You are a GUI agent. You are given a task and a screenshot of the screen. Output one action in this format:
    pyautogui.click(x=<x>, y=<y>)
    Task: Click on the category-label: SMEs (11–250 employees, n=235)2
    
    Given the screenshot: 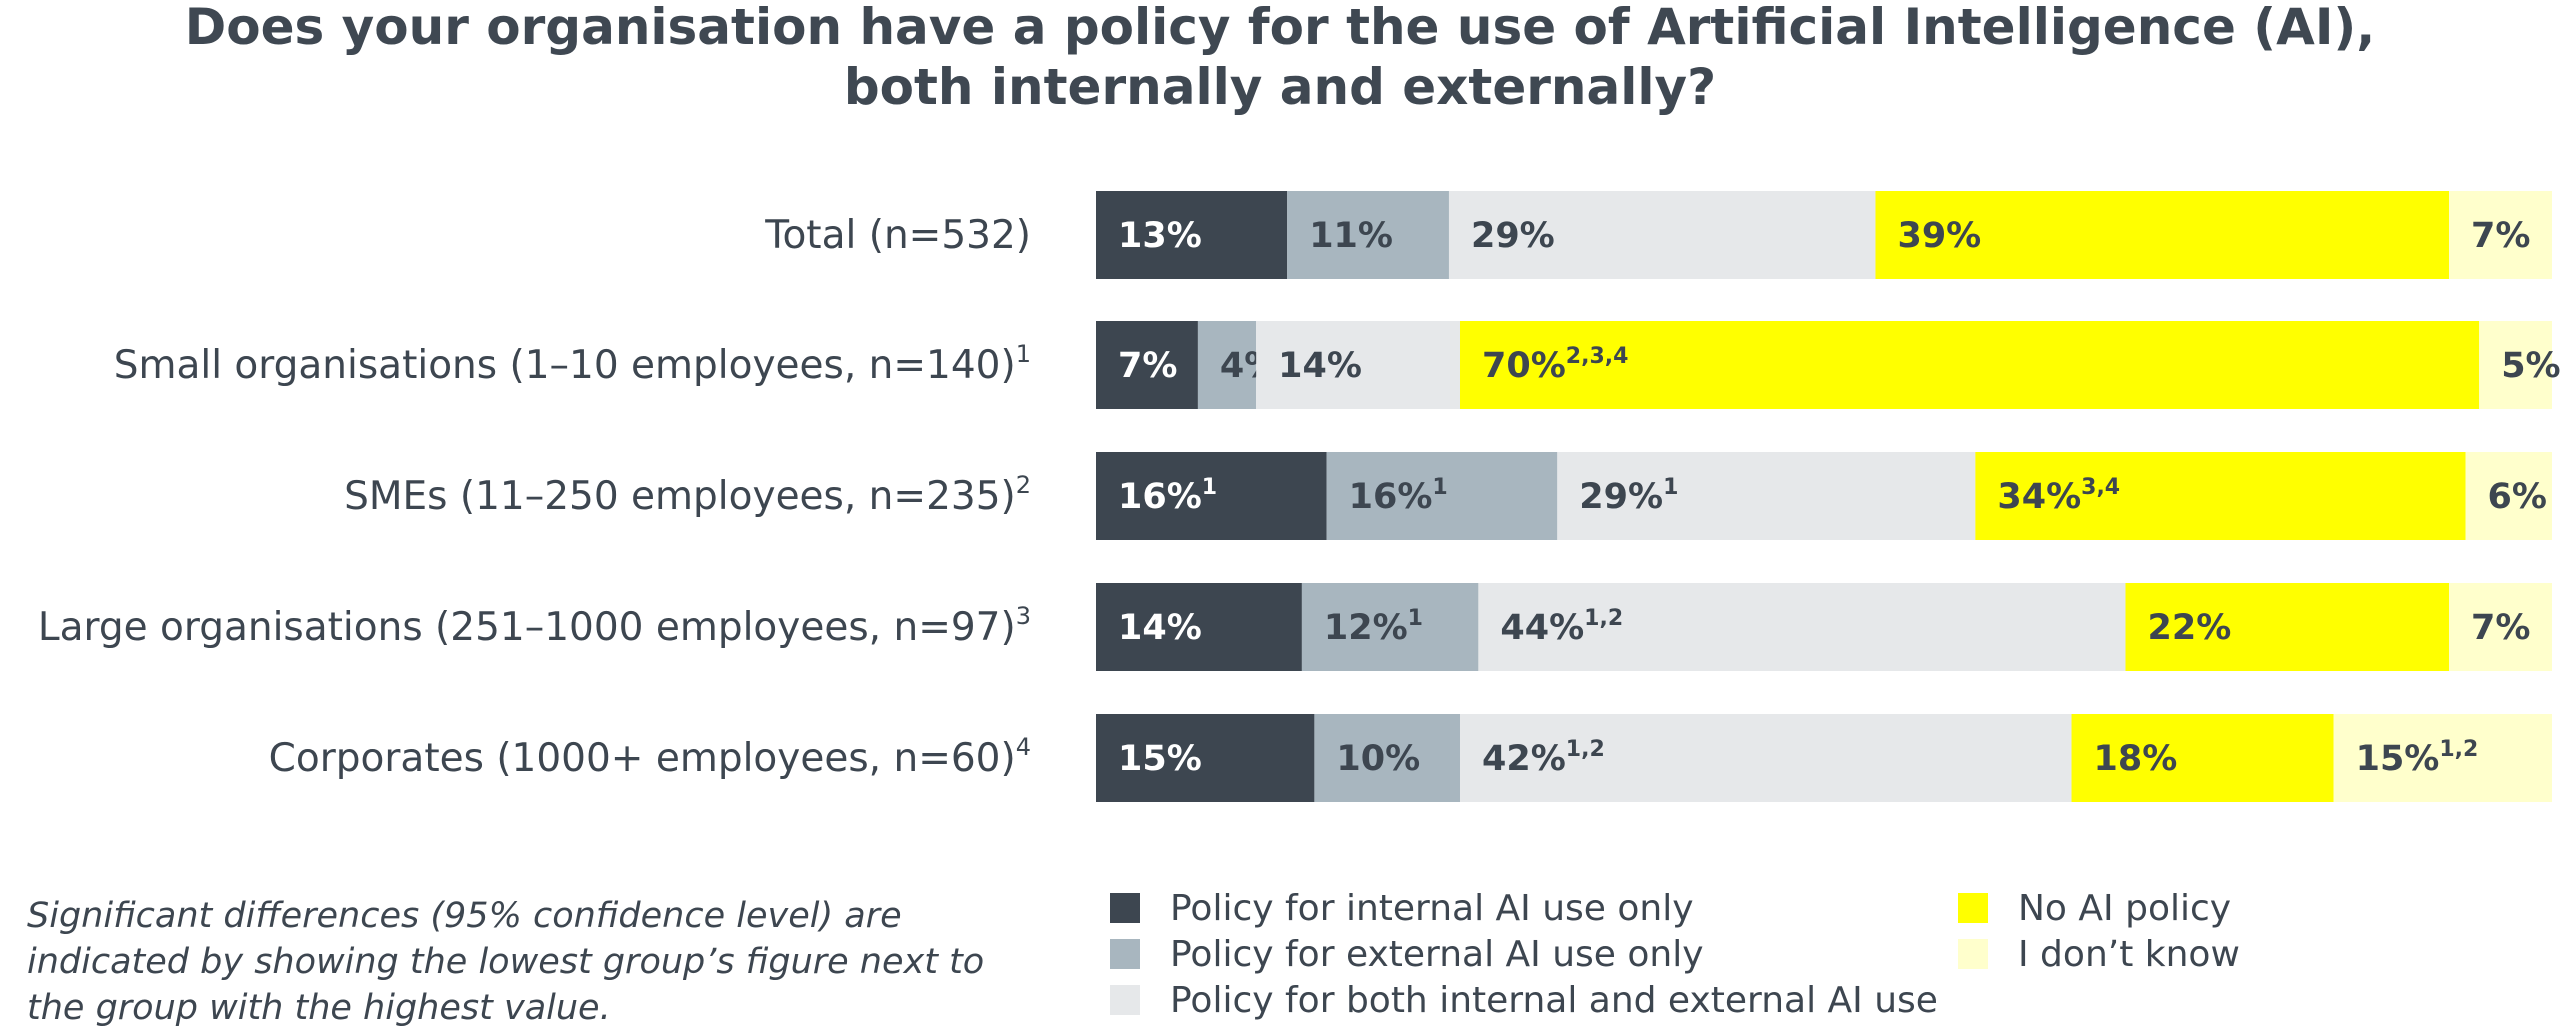 What is the action you would take?
    pyautogui.click(x=687, y=495)
    